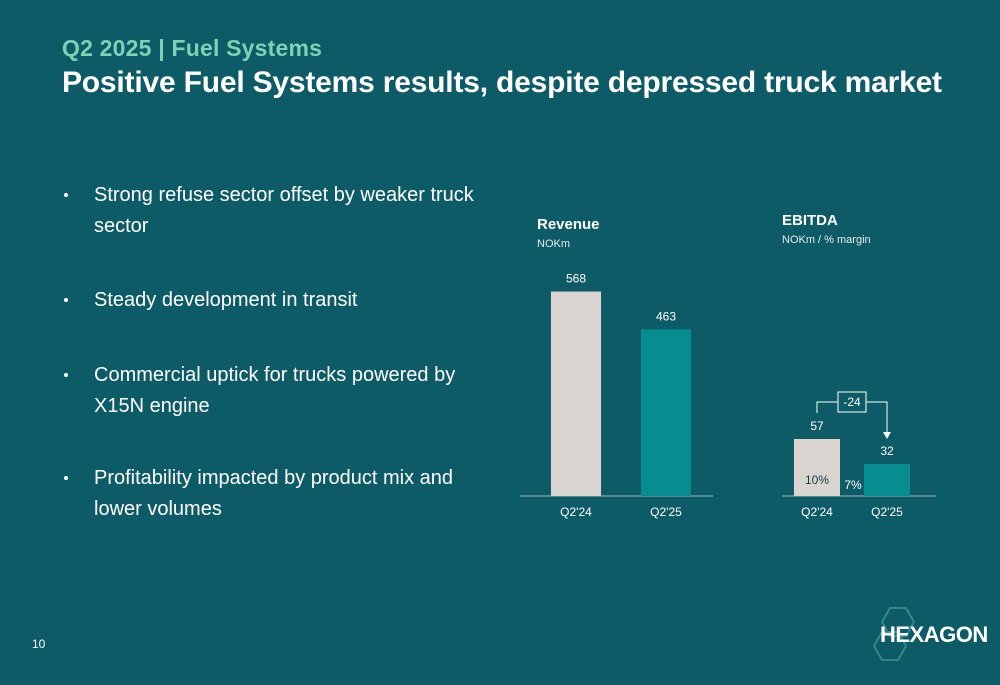  Describe the element at coordinates (39, 644) in the screenshot. I see `page-number: 10` at that location.